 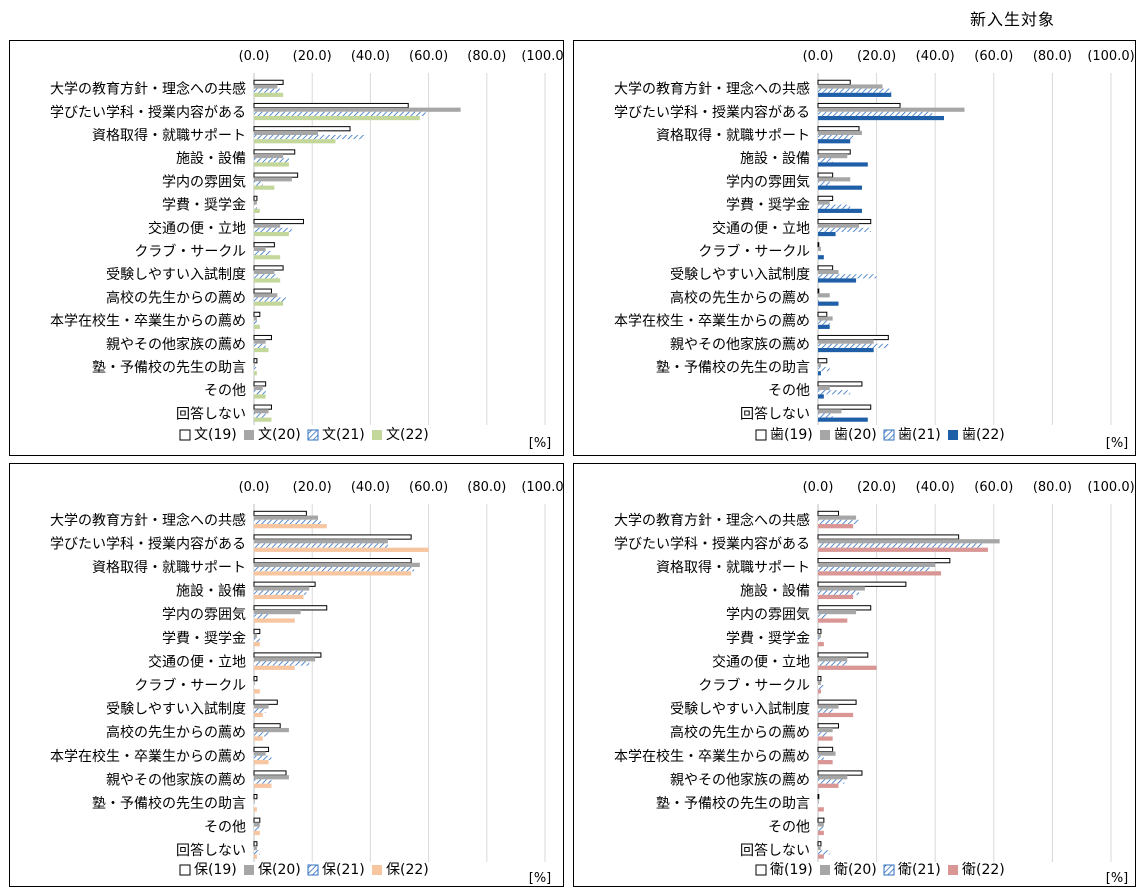 I want to click on category-label: 受験しやすい入試制度, so click(x=176, y=275).